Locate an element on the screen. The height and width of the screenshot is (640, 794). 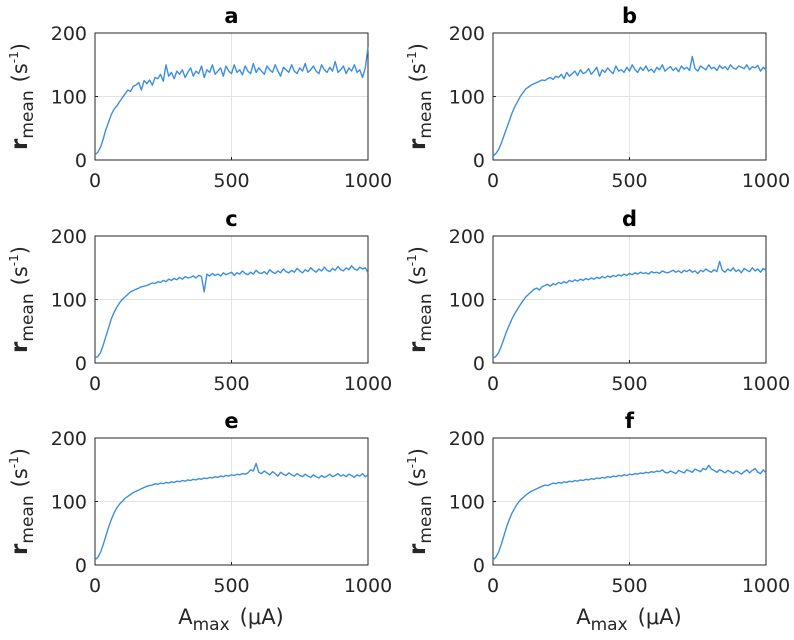
panel-e: 0 500 1000 0 100 200 e rmean (s-1) is located at coordinates (199, 503).